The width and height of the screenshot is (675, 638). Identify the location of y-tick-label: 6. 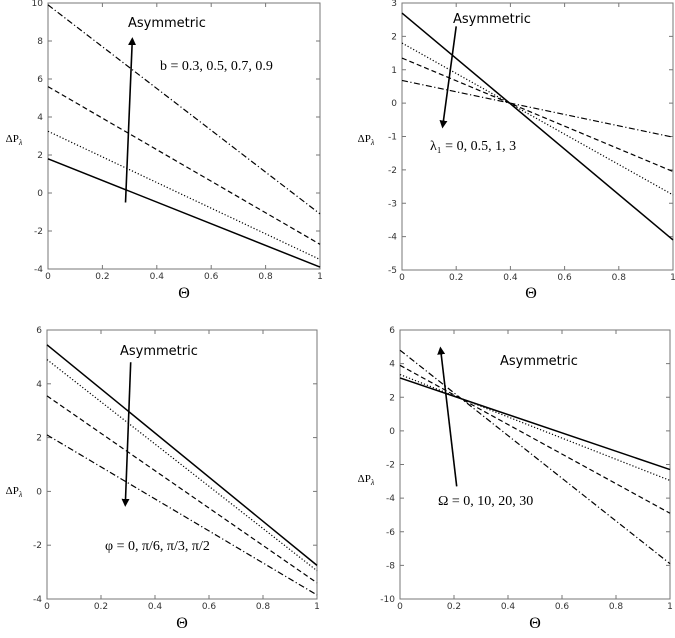
(39, 331).